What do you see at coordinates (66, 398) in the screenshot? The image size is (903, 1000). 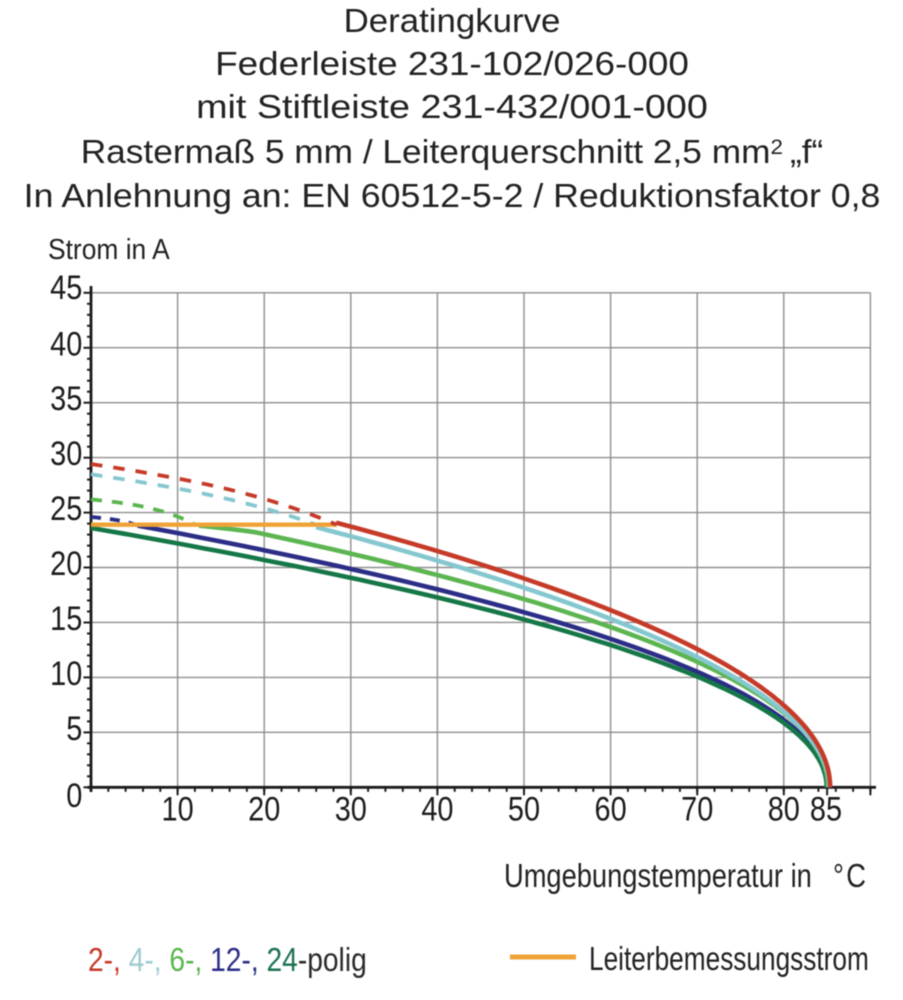 I see `svg-text: 35` at bounding box center [66, 398].